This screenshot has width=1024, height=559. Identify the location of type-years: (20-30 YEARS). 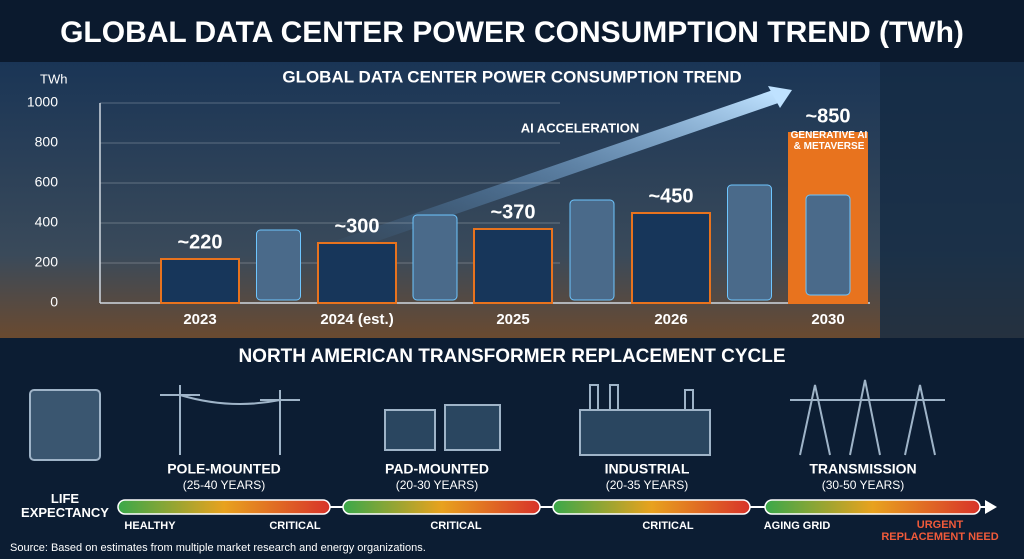
(437, 485).